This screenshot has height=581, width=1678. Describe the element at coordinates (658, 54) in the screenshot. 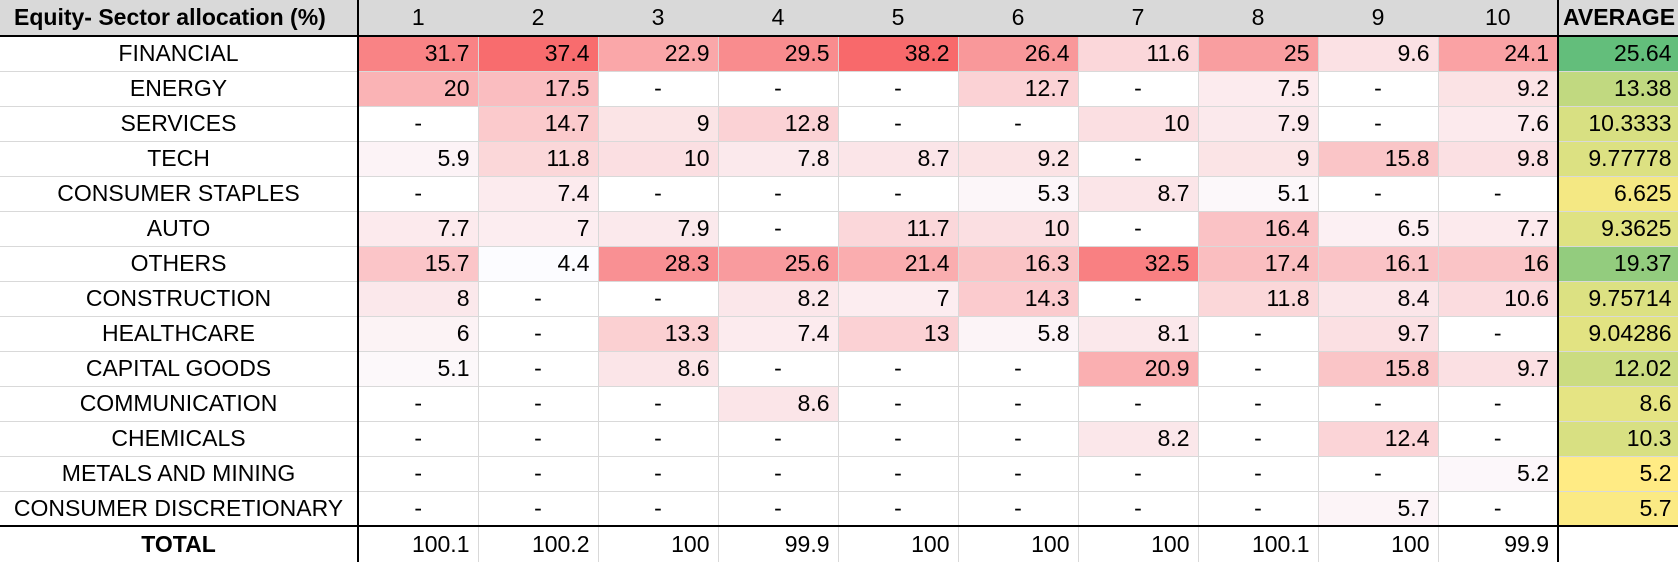

I see `data-cell: 22.9` at that location.